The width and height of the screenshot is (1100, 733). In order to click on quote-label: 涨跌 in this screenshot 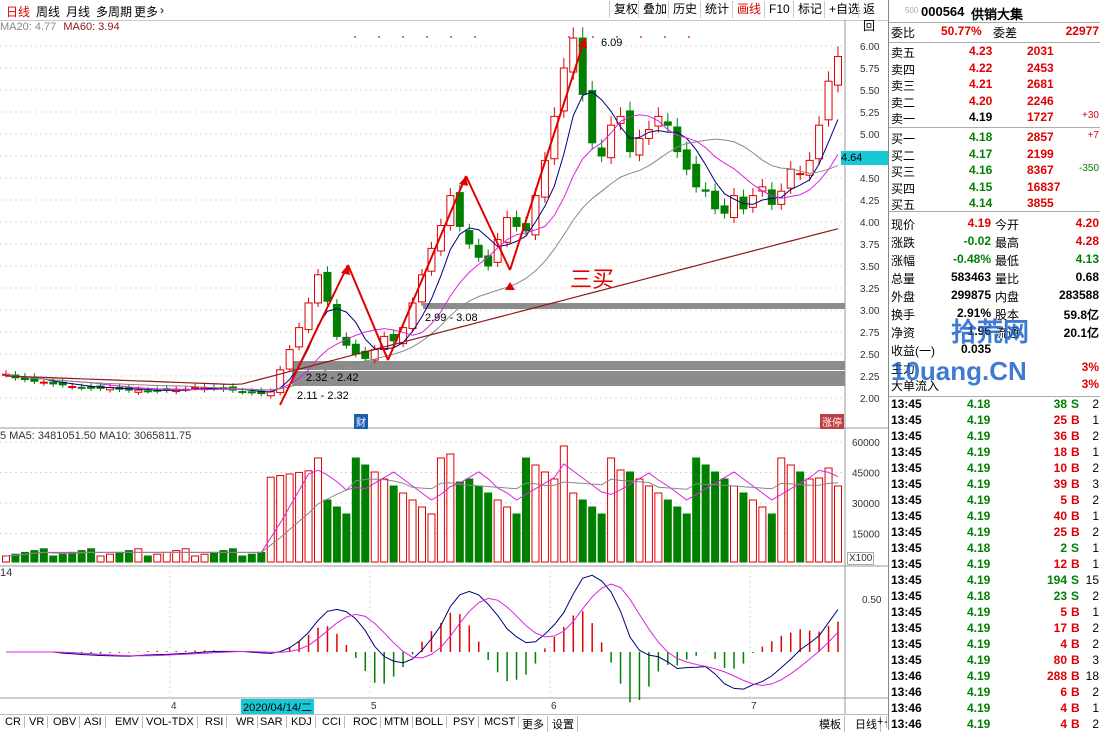, I will do `click(903, 243)`.